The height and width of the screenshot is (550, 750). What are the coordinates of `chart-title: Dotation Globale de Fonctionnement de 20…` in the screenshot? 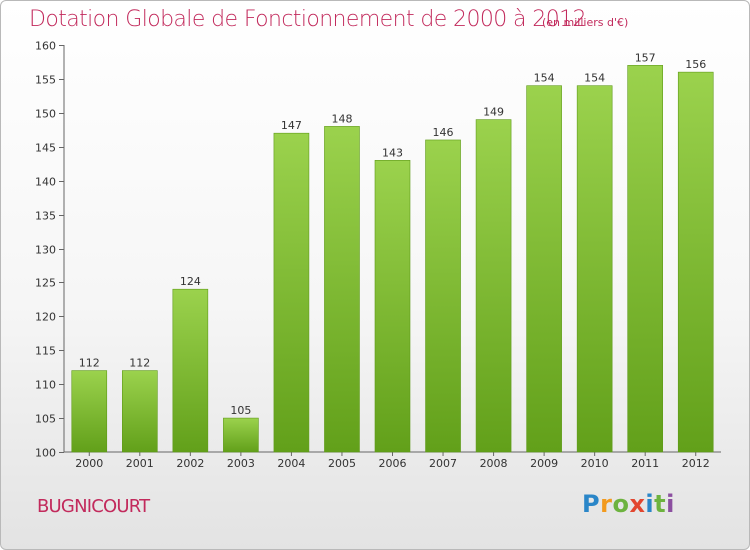 It's located at (308, 19).